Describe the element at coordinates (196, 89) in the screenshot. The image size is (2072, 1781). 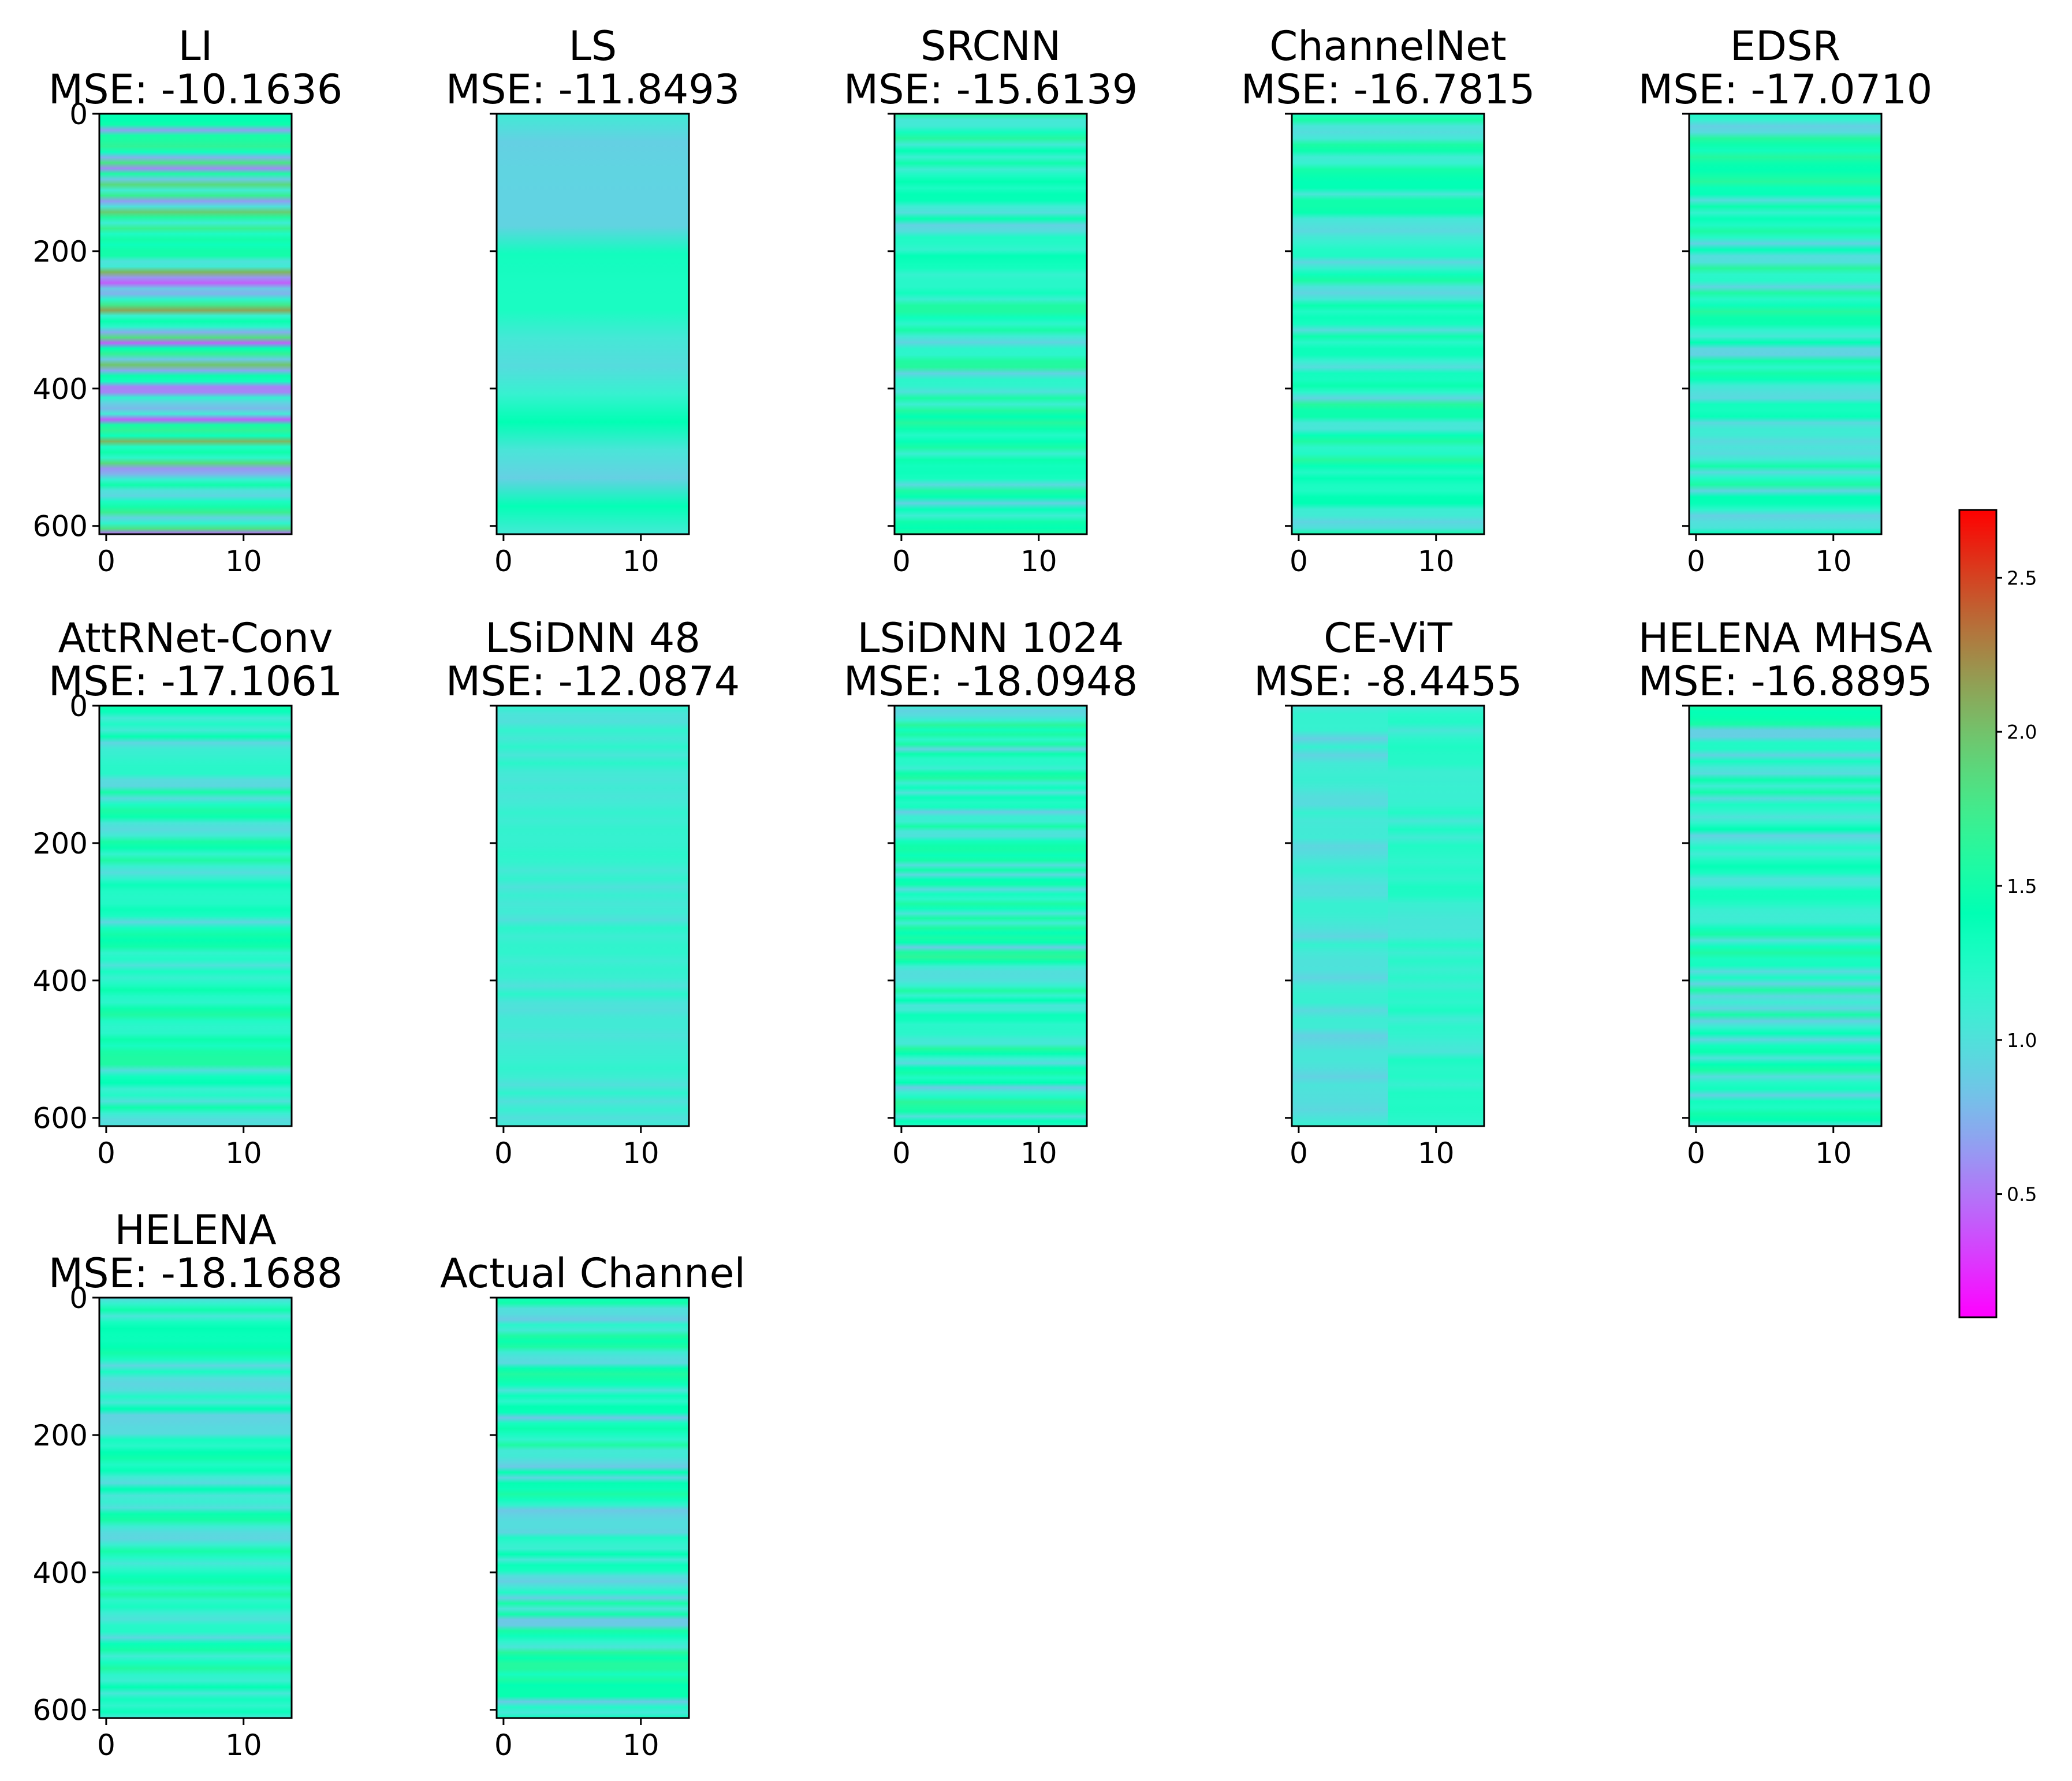
I see `panel-mse-label: MSE: -10.1636` at that location.